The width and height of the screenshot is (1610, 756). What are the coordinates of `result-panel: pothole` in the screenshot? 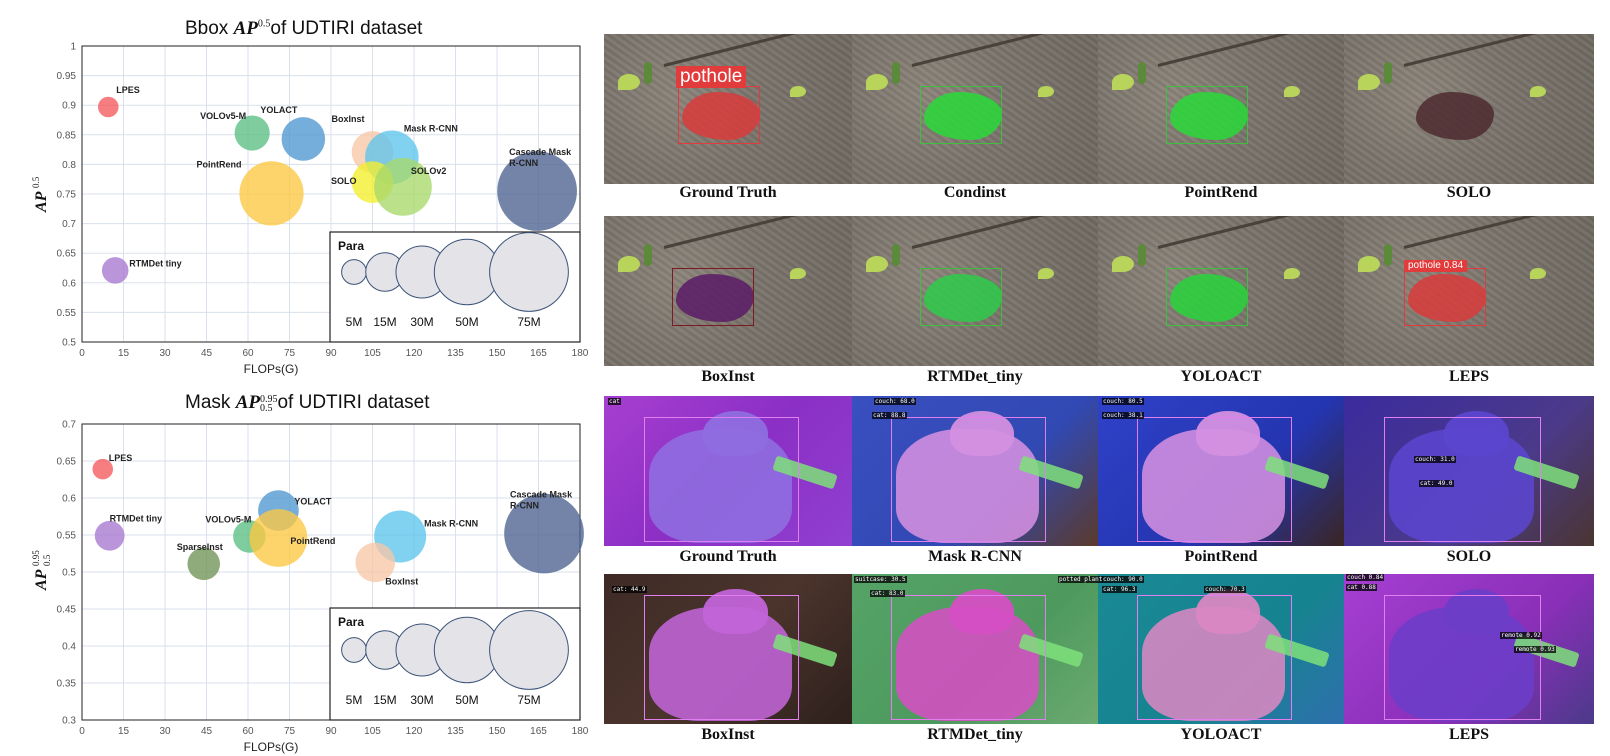 It's located at (728, 109).